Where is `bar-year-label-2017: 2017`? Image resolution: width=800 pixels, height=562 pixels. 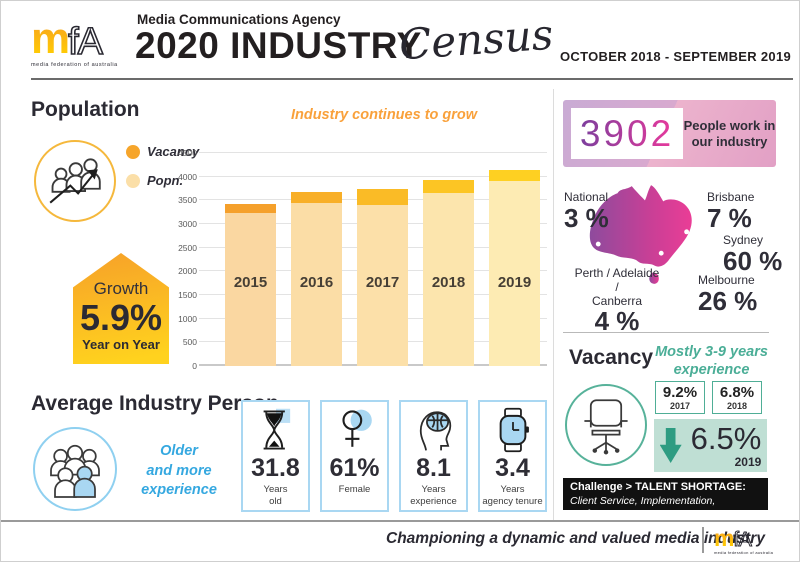 bar-year-label-2017: 2017 is located at coordinates (382, 282).